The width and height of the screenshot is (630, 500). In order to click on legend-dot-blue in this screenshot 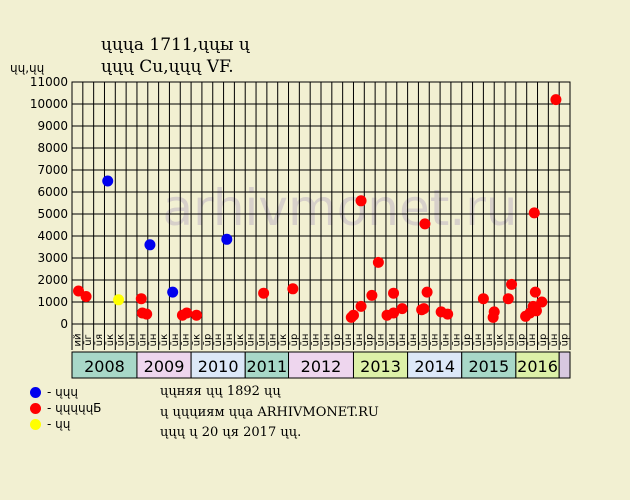, I will do `click(35, 392)`.